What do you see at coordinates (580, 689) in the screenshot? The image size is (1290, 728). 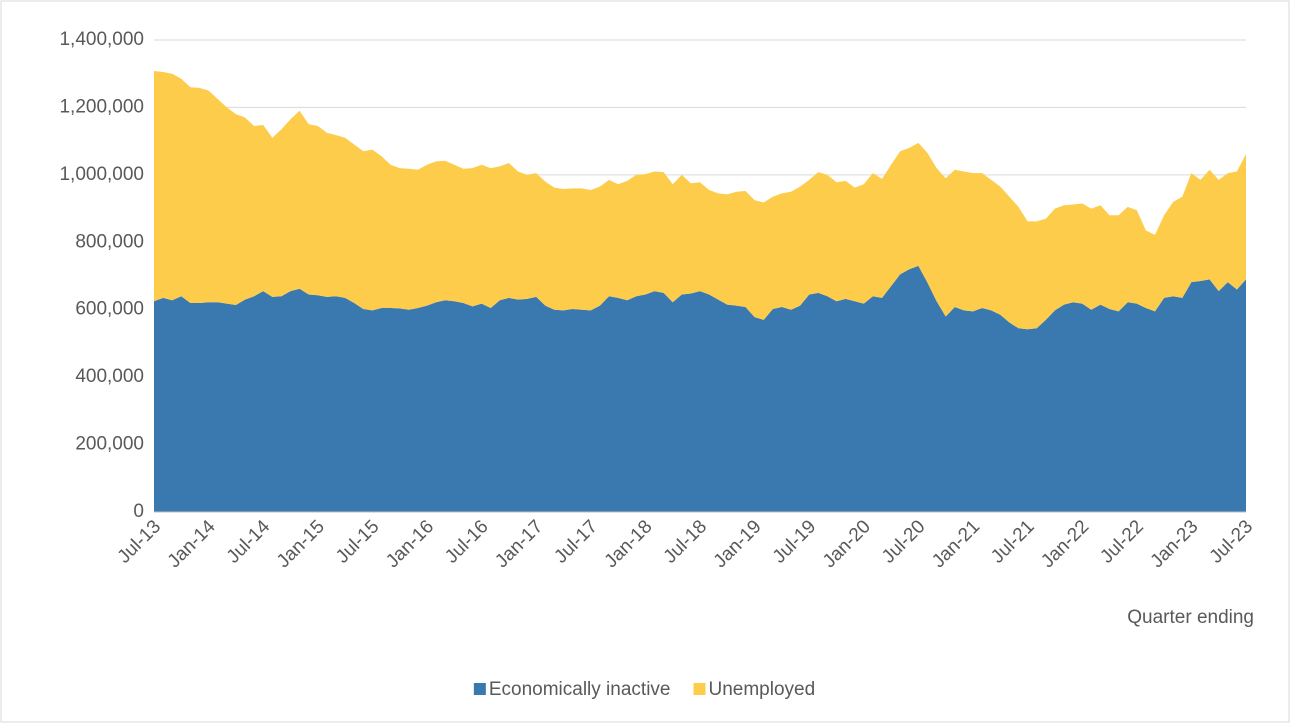 I see `legend-label: Economically inactive` at bounding box center [580, 689].